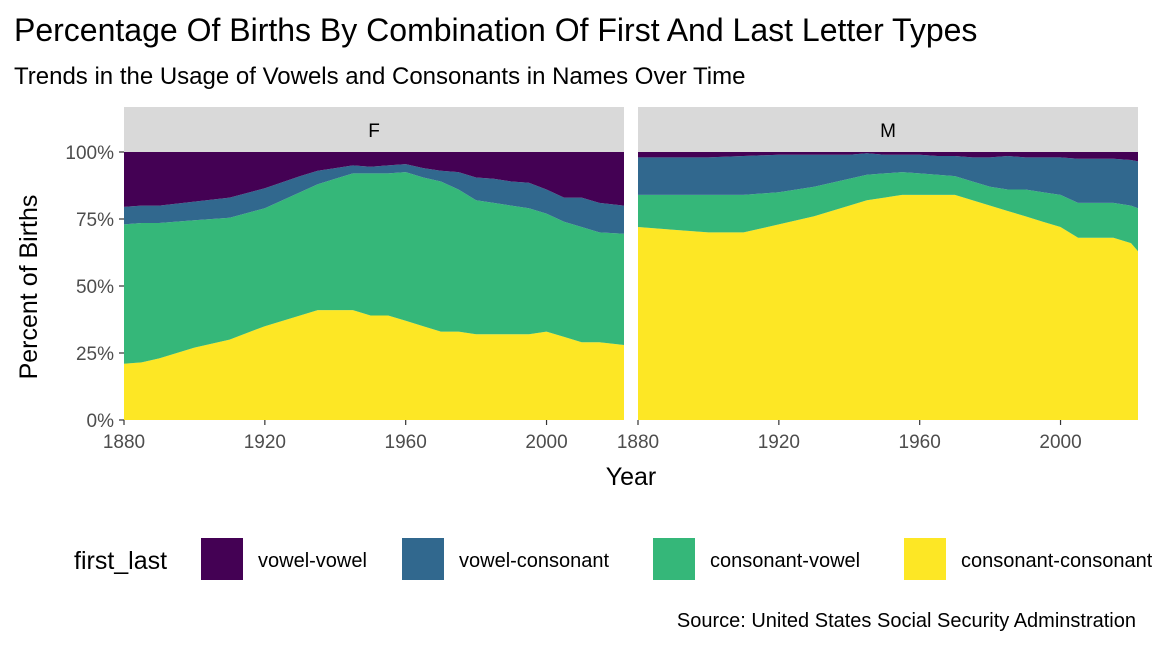  What do you see at coordinates (423, 559) in the screenshot?
I see `legend-key-vowel-consonant` at bounding box center [423, 559].